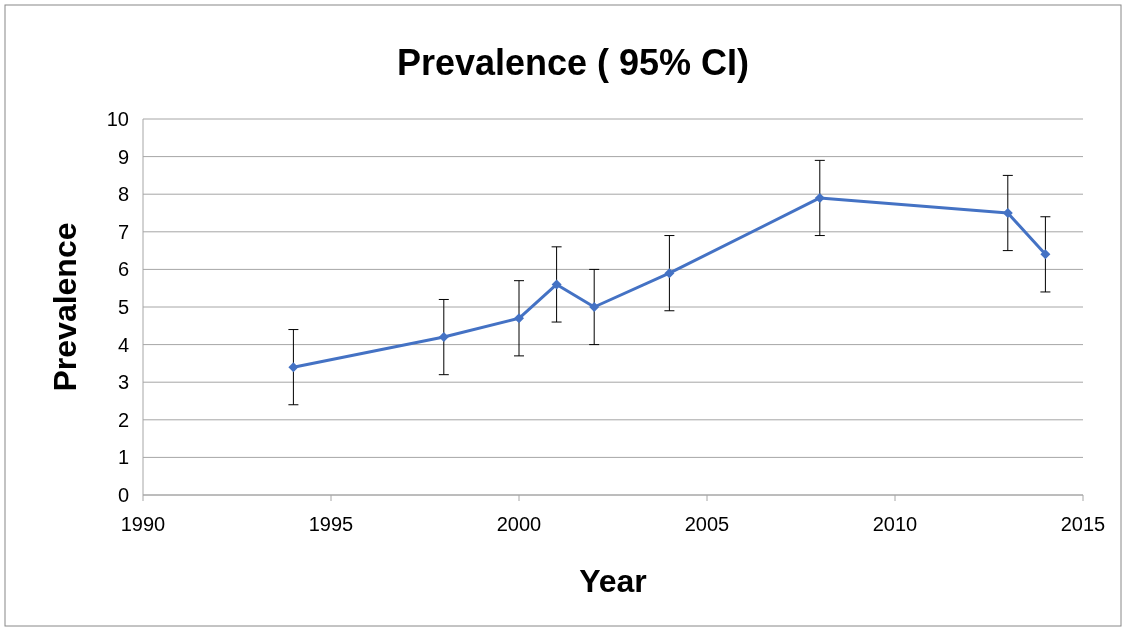  What do you see at coordinates (117, 119) in the screenshot?
I see `y-tick-label: 10` at bounding box center [117, 119].